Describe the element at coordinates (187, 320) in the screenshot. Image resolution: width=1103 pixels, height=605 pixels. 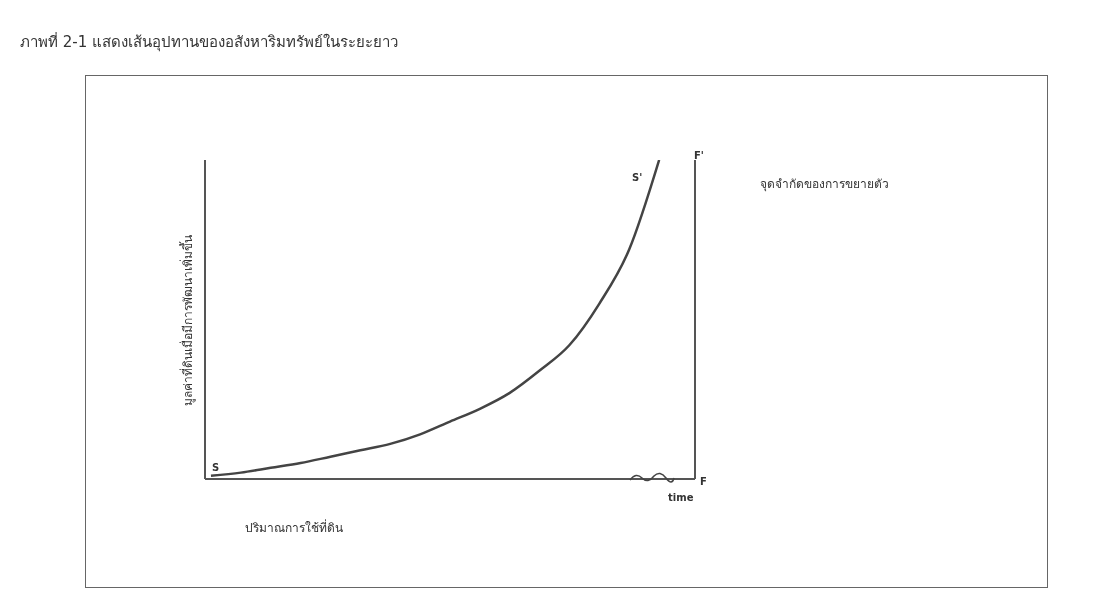
I see `y-axis-title: มูลค่าที่ดินเมื่อมีการพัฒนาเพิ่มขึ้น` at that location.